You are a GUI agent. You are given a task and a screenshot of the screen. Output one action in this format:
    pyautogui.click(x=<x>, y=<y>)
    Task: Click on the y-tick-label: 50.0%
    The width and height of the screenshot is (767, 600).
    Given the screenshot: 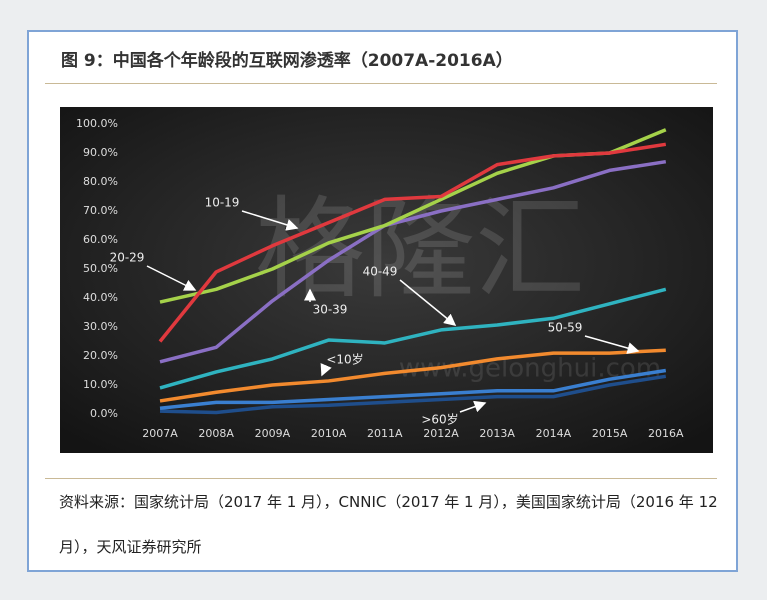 What is the action you would take?
    pyautogui.click(x=100, y=268)
    